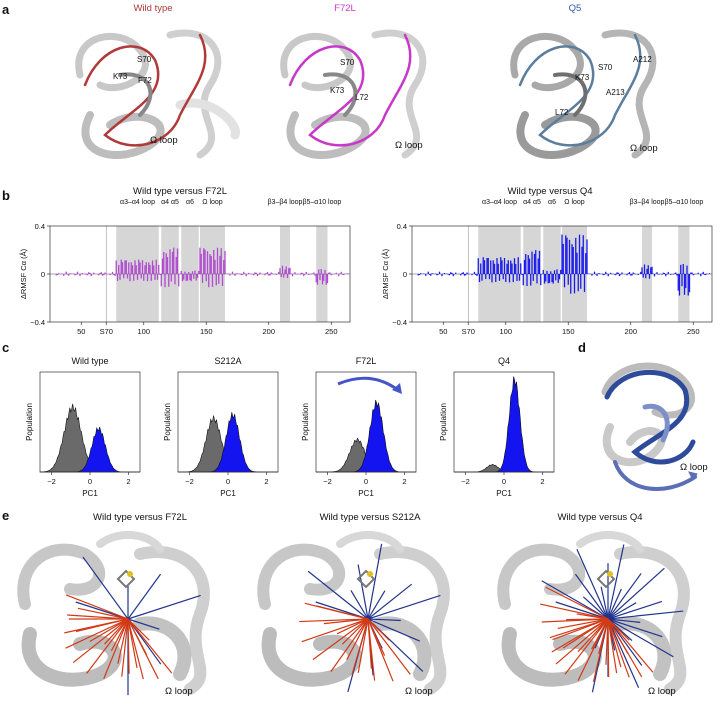 This screenshot has height=714, width=722. I want to click on xtick-label: 50, so click(443, 331).